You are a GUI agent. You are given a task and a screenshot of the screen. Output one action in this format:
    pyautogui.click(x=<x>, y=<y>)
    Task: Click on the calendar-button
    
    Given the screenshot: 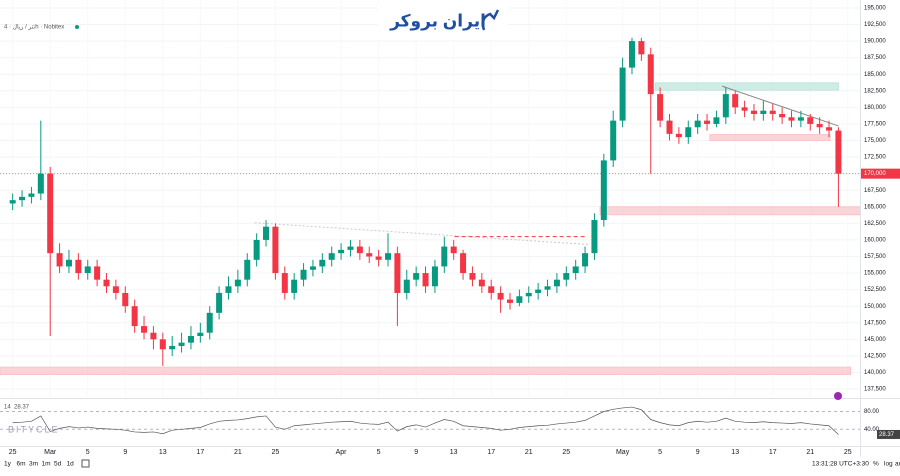 What is the action you would take?
    pyautogui.click(x=85, y=463)
    